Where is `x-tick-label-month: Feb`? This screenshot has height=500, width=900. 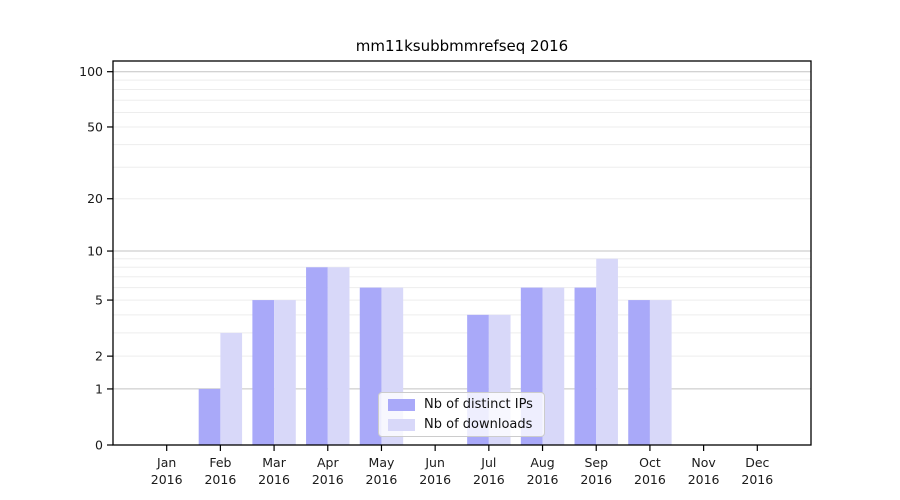 x-tick-label-month: Feb is located at coordinates (220, 462).